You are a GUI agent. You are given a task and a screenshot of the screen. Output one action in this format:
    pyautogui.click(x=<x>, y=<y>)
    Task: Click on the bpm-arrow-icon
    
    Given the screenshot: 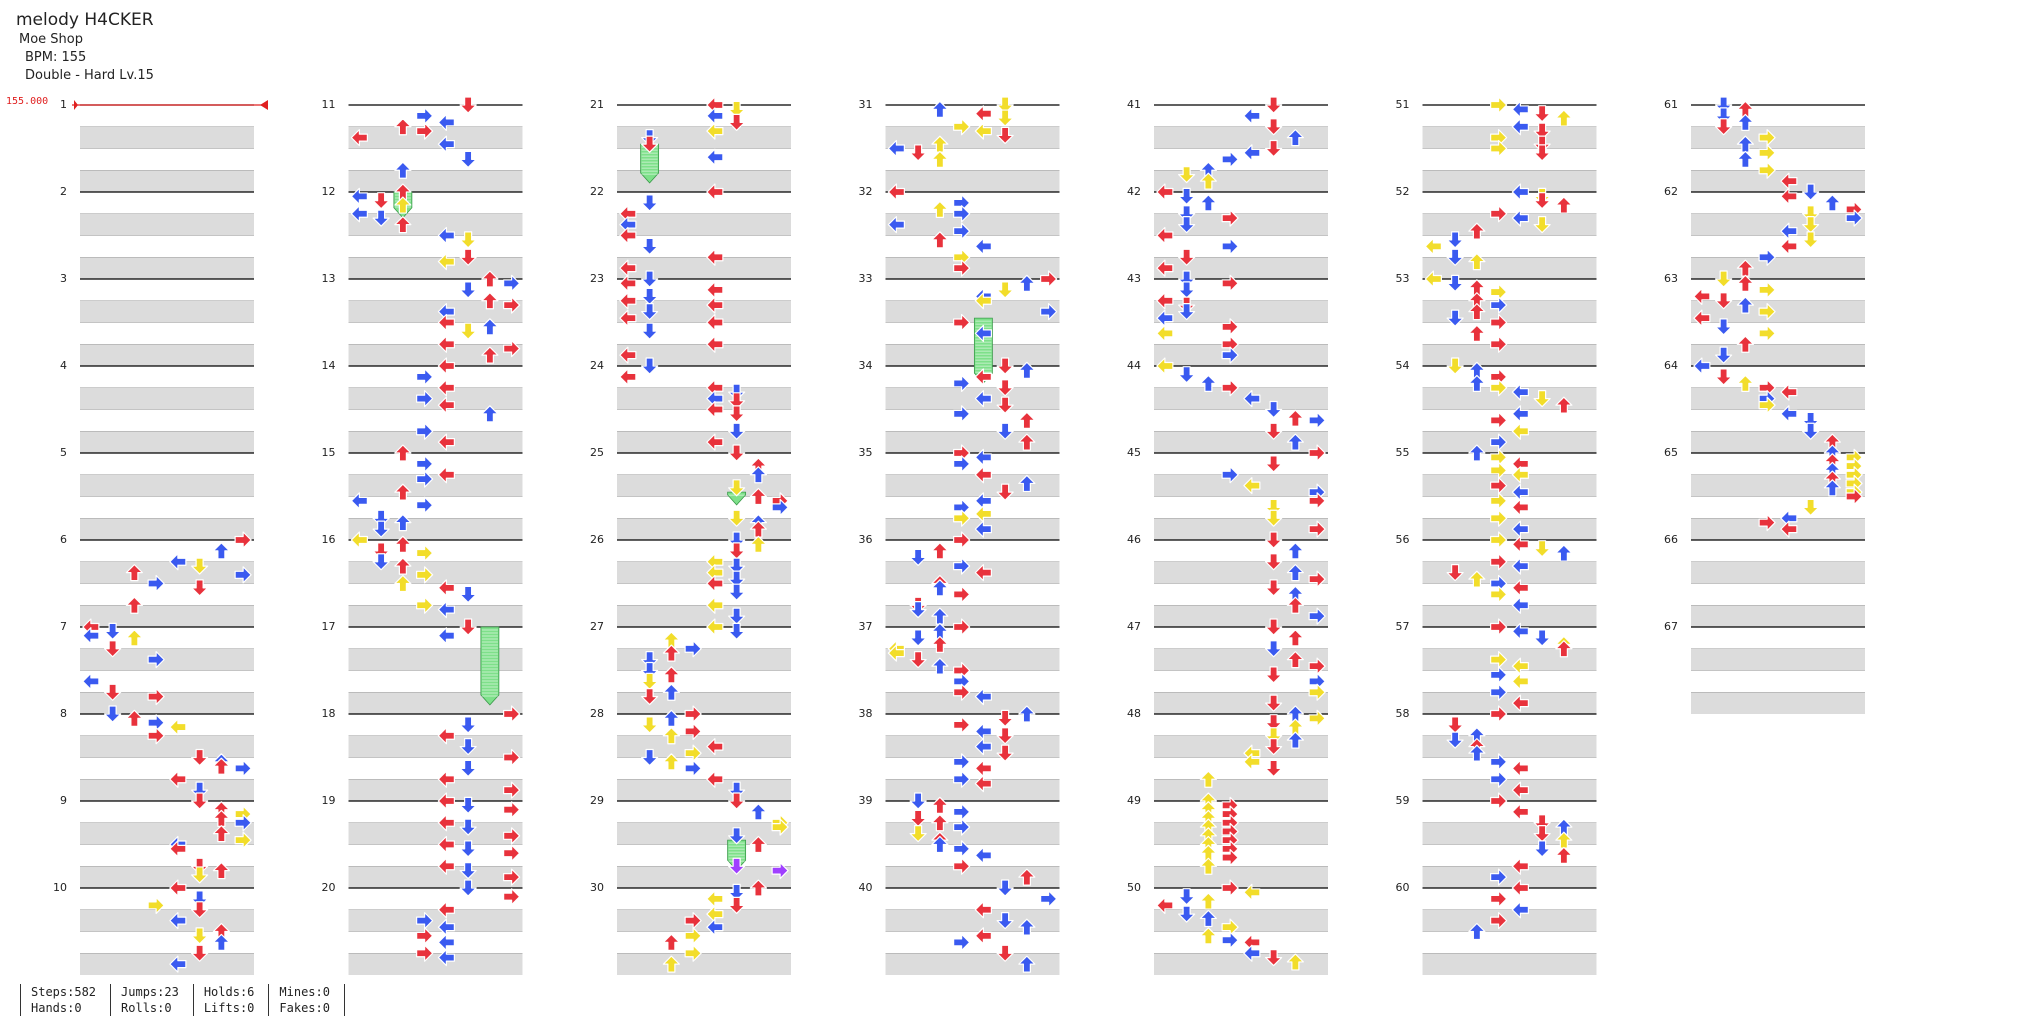 What is the action you would take?
    pyautogui.click(x=264, y=105)
    